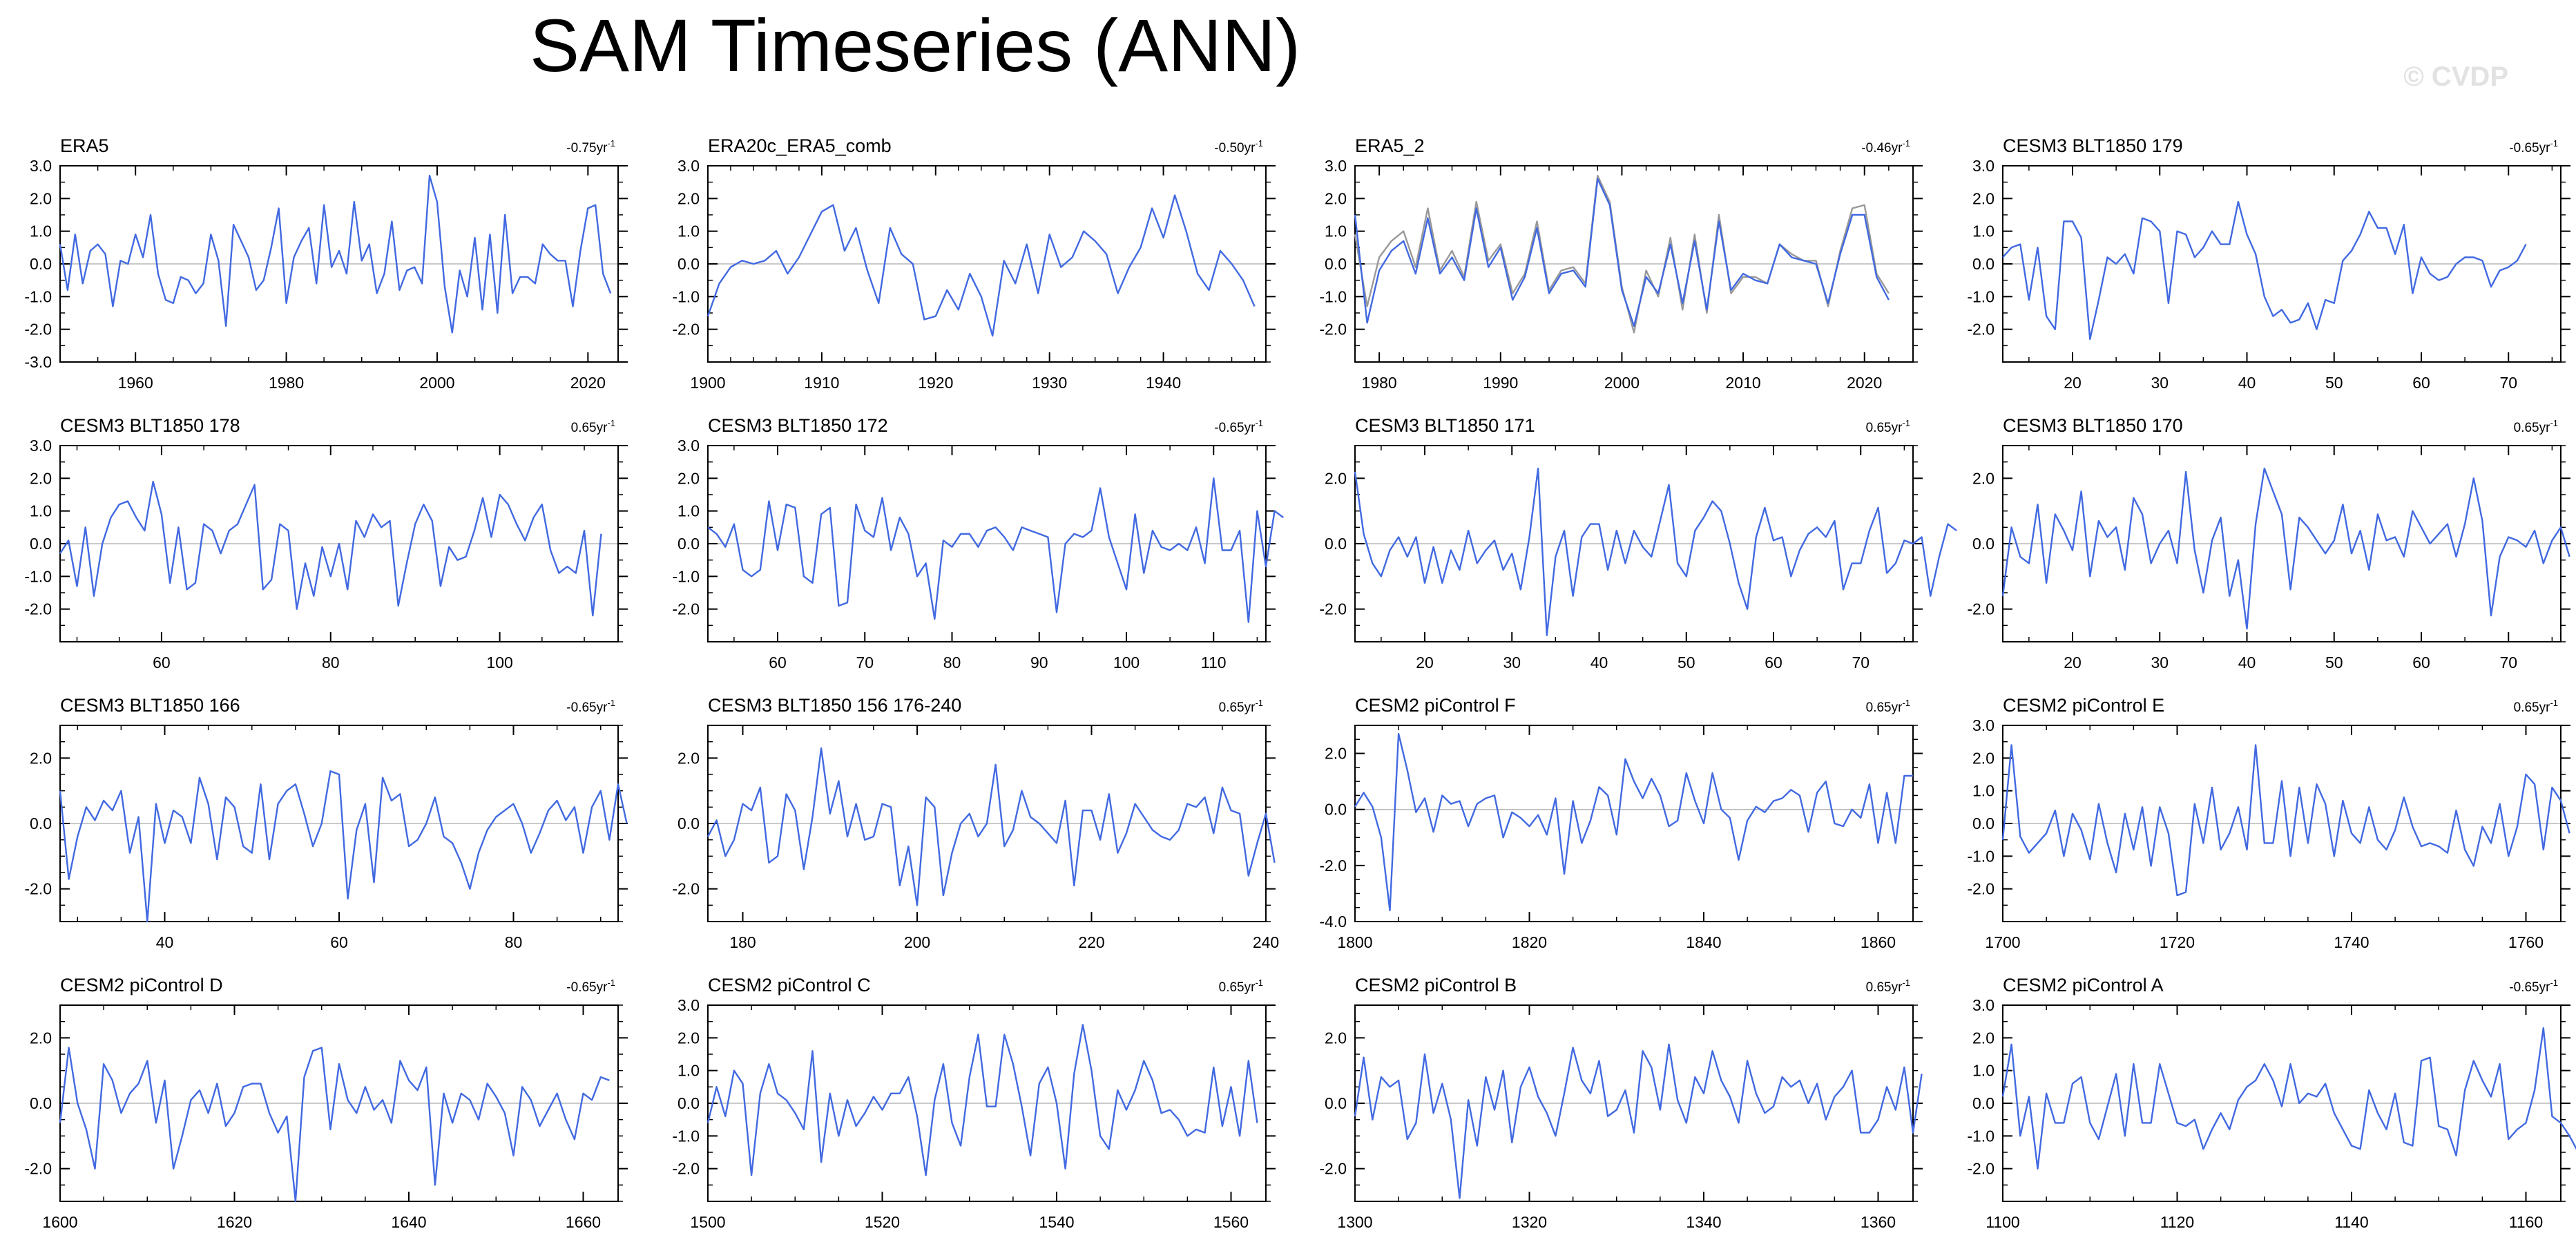 This screenshot has width=2576, height=1258. Describe the element at coordinates (59, 1222) in the screenshot. I see `x-tick-label: 1600` at that location.